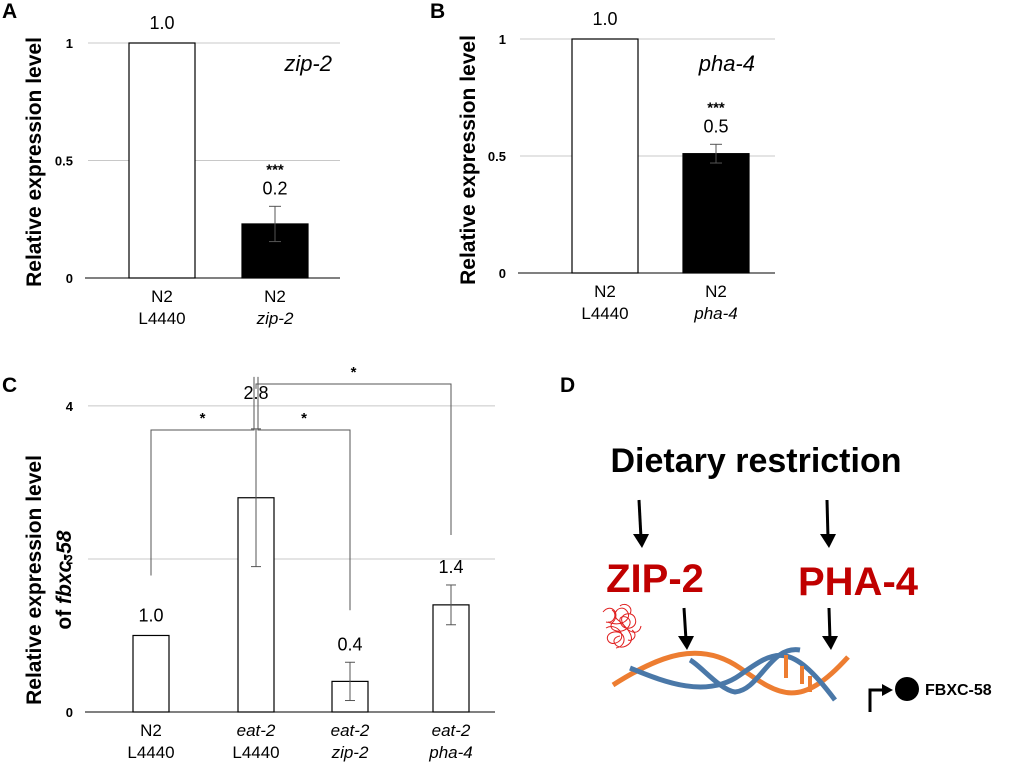  Describe the element at coordinates (715, 126) in the screenshot. I see `value-label: 0.5` at that location.